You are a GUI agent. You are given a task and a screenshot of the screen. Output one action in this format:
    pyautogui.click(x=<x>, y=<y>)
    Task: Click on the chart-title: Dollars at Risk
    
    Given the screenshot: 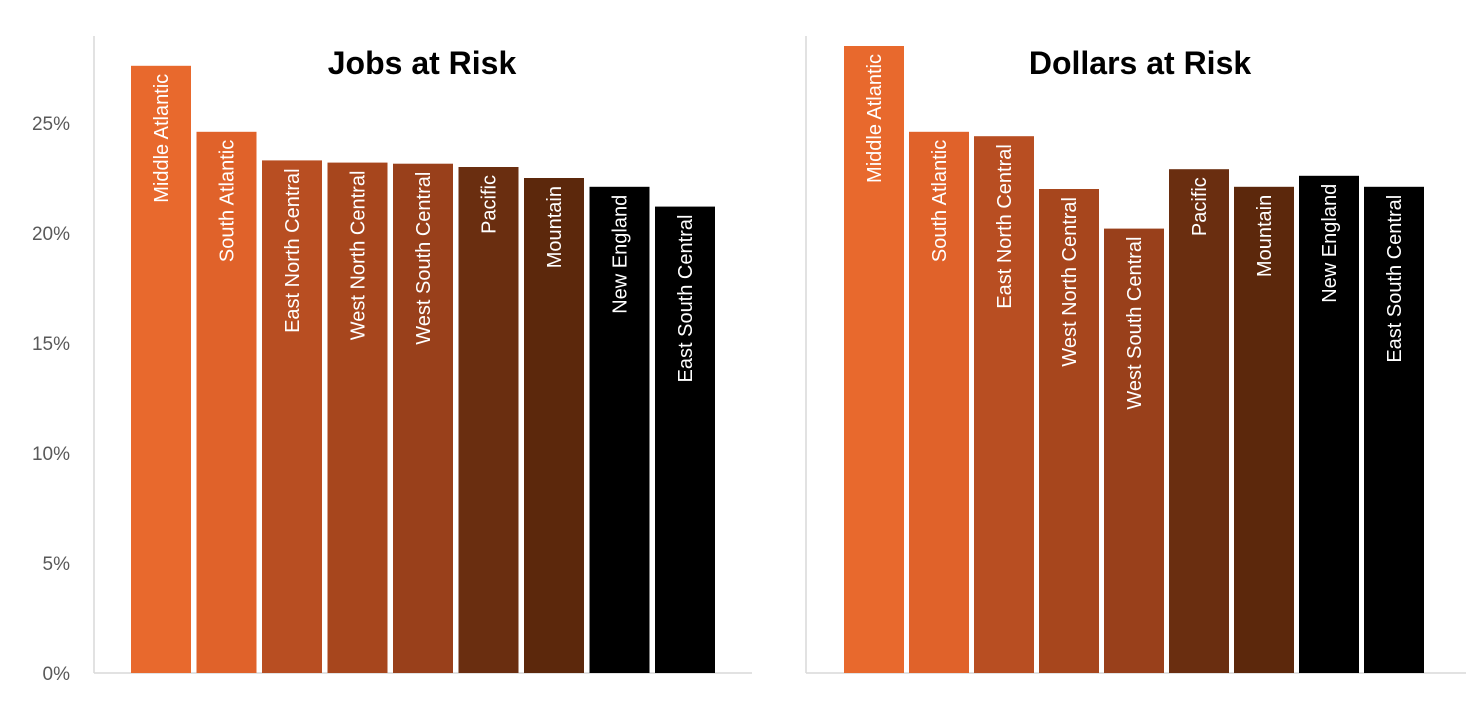 What is the action you would take?
    pyautogui.click(x=1140, y=63)
    